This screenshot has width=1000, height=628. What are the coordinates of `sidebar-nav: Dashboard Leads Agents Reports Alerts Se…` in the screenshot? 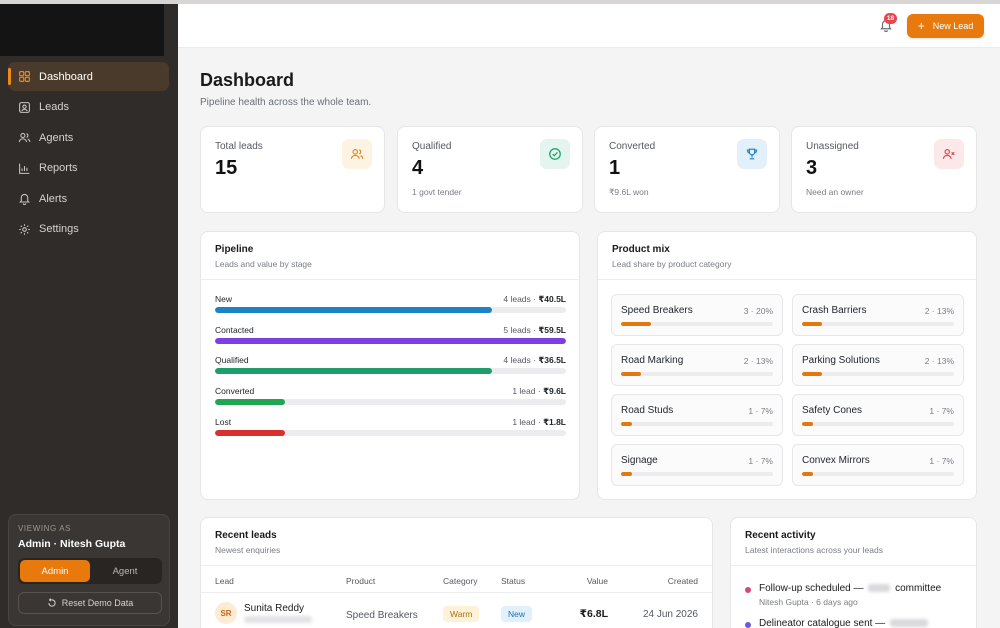 It's located at (88, 154).